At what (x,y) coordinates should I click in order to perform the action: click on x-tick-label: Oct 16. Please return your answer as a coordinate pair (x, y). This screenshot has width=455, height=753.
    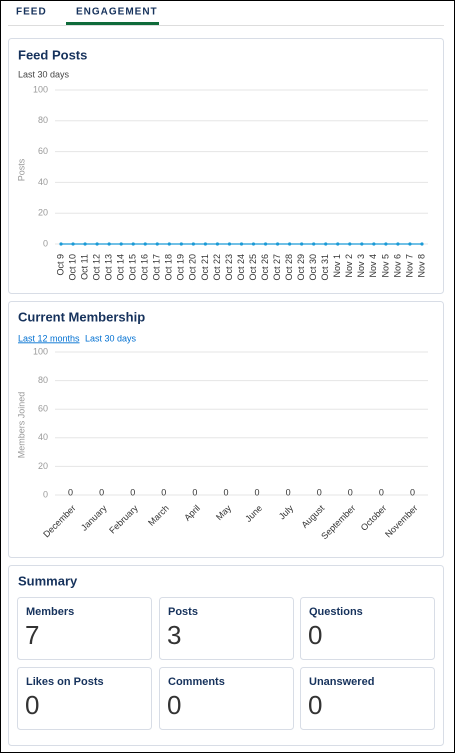
    Looking at the image, I should click on (145, 267).